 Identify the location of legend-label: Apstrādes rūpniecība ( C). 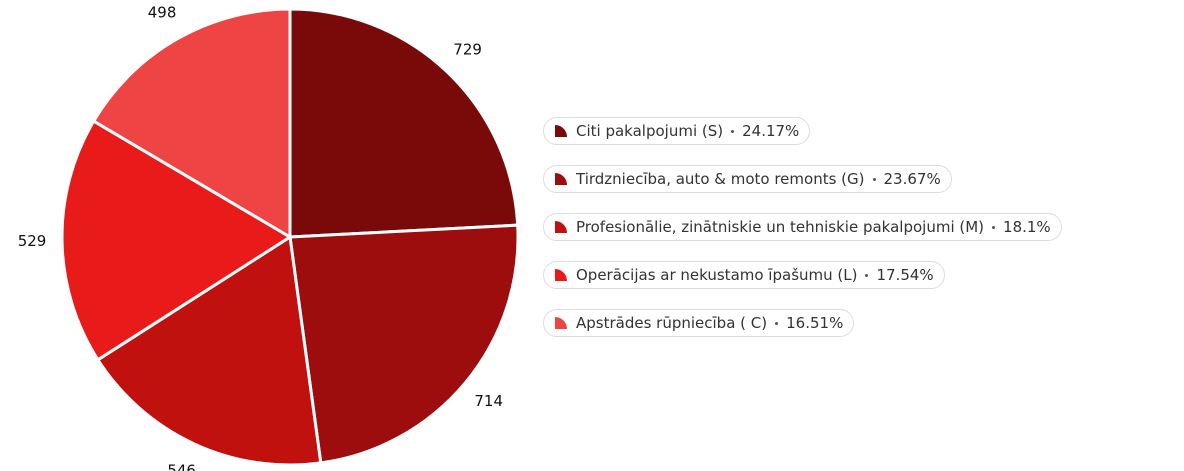
(672, 323).